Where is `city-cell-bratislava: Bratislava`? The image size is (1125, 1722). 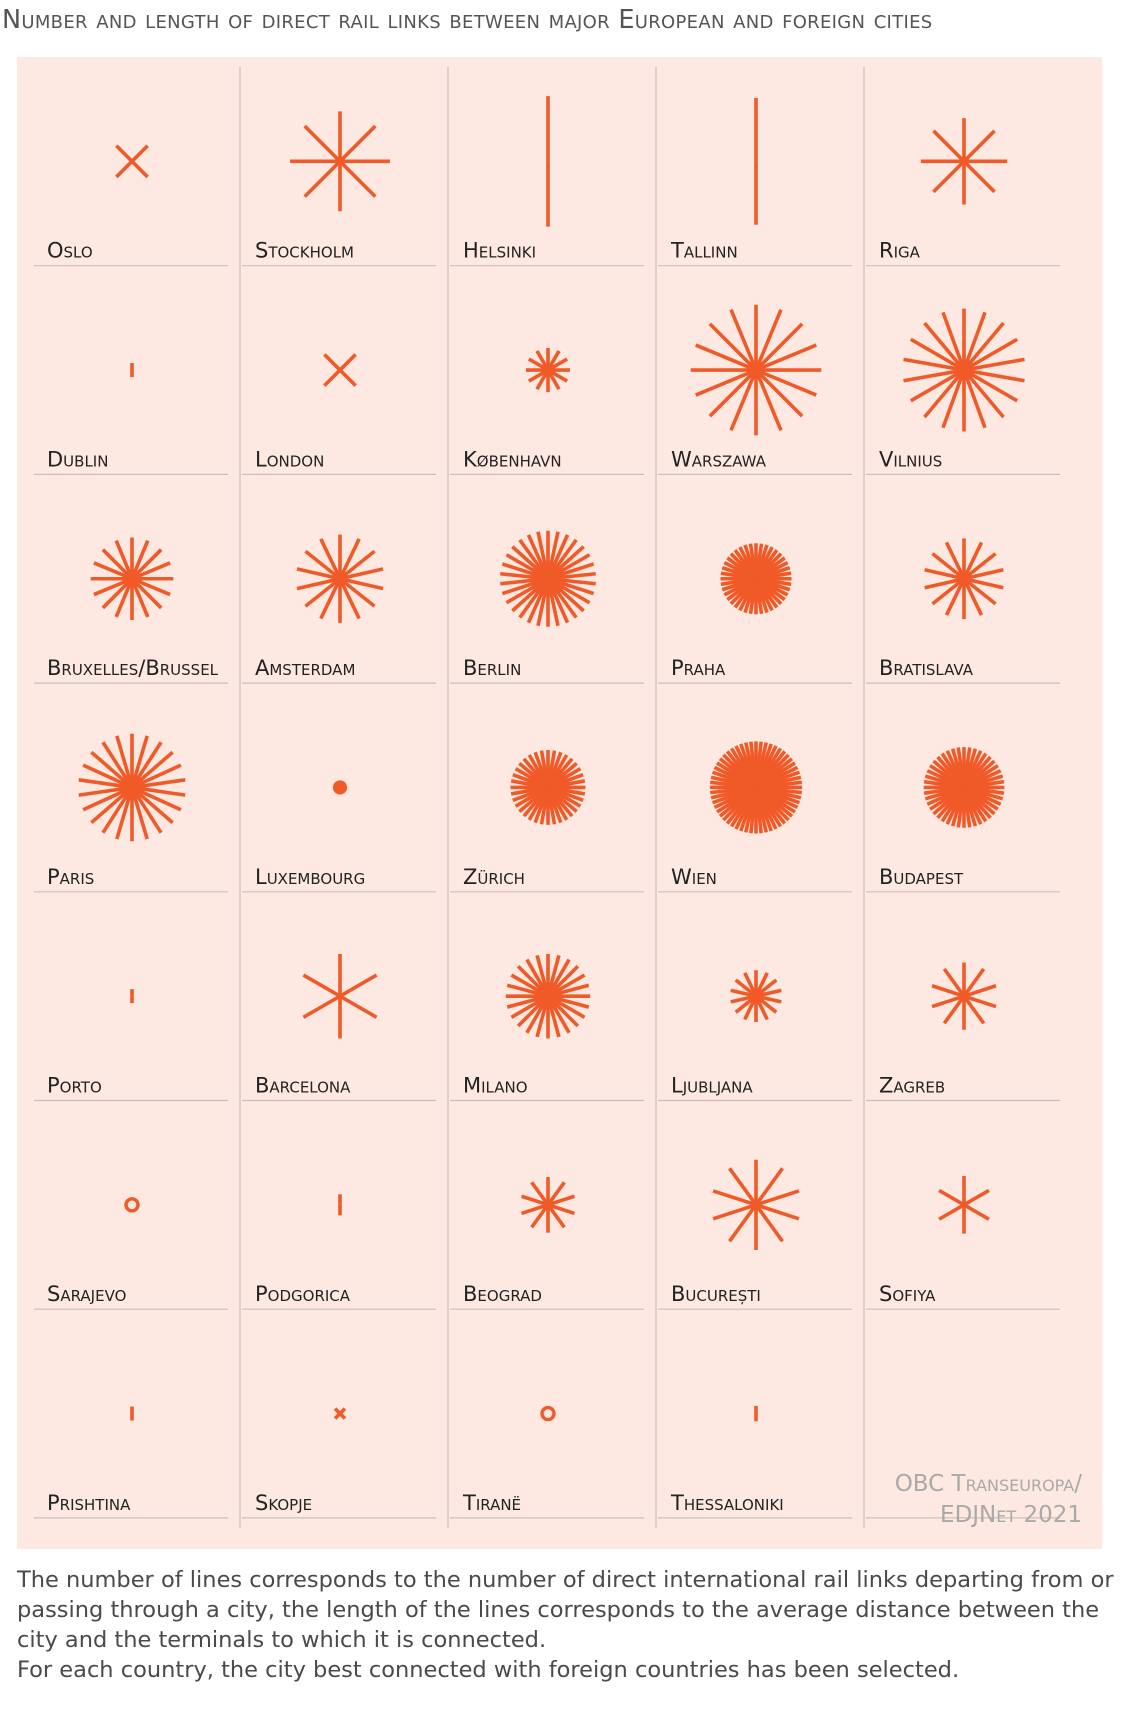 city-cell-bratislava: Bratislava is located at coordinates (941, 609).